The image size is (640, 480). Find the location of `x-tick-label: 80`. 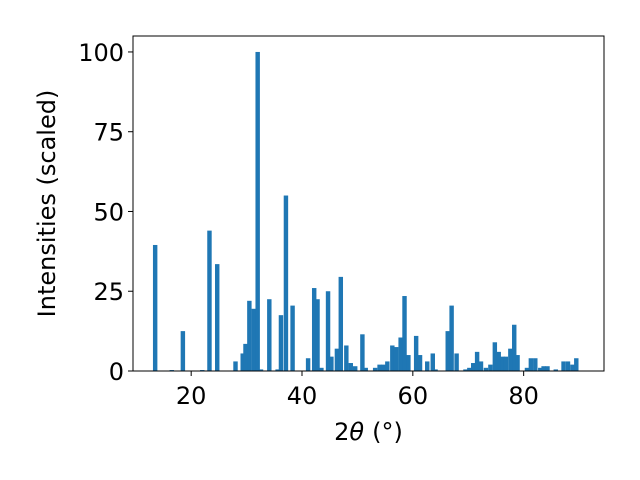

x-tick-label: 80 is located at coordinates (523, 396).